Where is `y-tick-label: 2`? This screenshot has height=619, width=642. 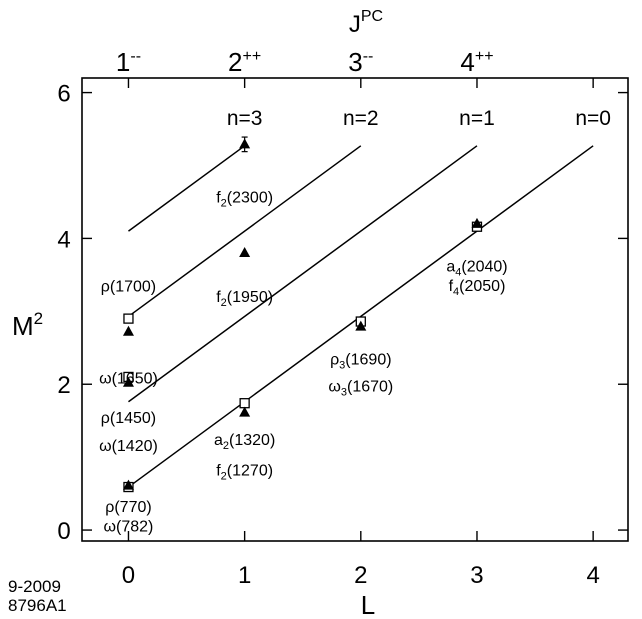 y-tick-label: 2 is located at coordinates (63, 385).